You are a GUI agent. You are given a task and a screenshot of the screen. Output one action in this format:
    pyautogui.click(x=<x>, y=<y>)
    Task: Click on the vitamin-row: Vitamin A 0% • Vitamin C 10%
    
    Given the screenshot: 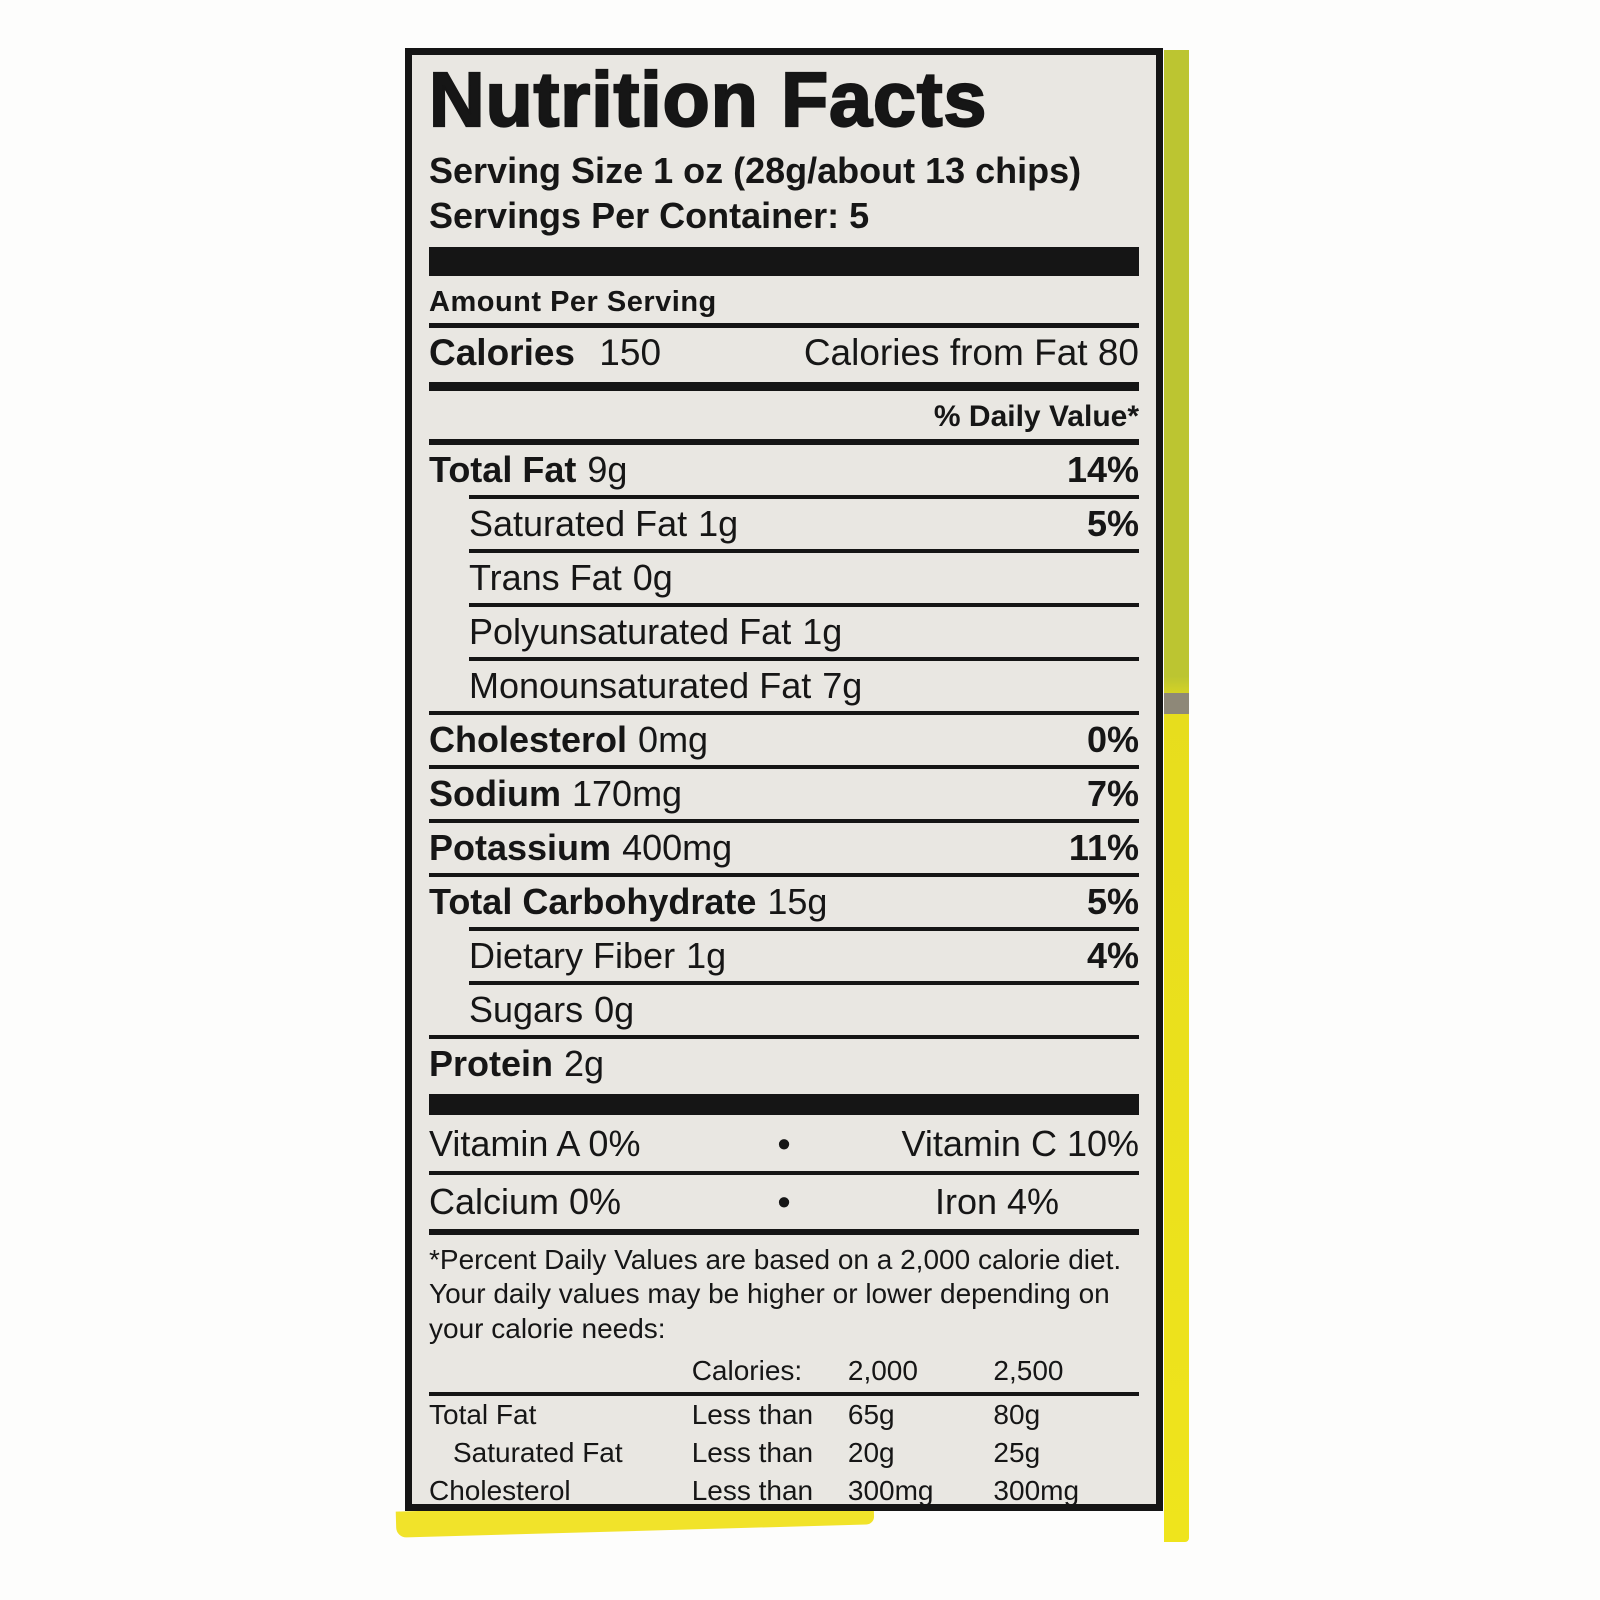 What is the action you would take?
    pyautogui.click(x=784, y=1144)
    